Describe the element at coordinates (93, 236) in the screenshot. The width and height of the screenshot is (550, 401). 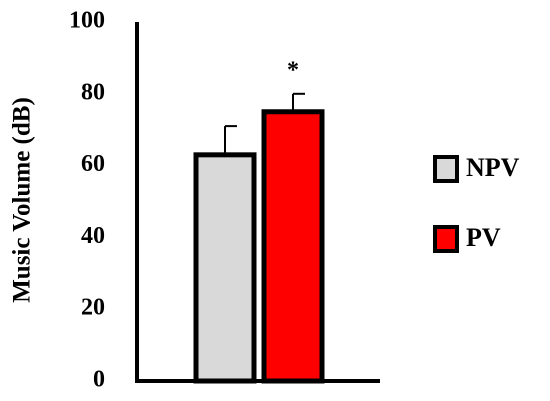
I see `y-tick-label: 40` at that location.